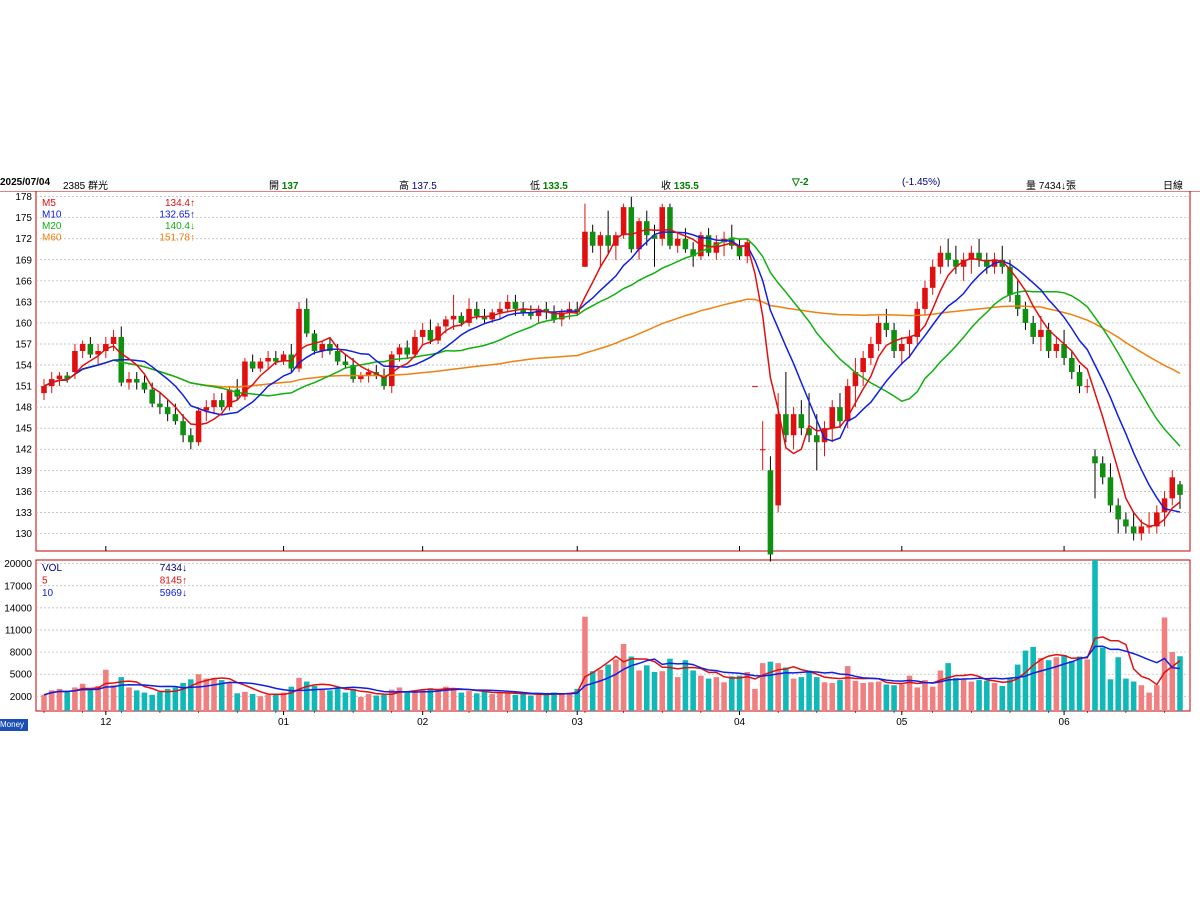 This screenshot has width=1200, height=900. Describe the element at coordinates (535, 186) in the screenshot. I see `low-label: 低` at that location.